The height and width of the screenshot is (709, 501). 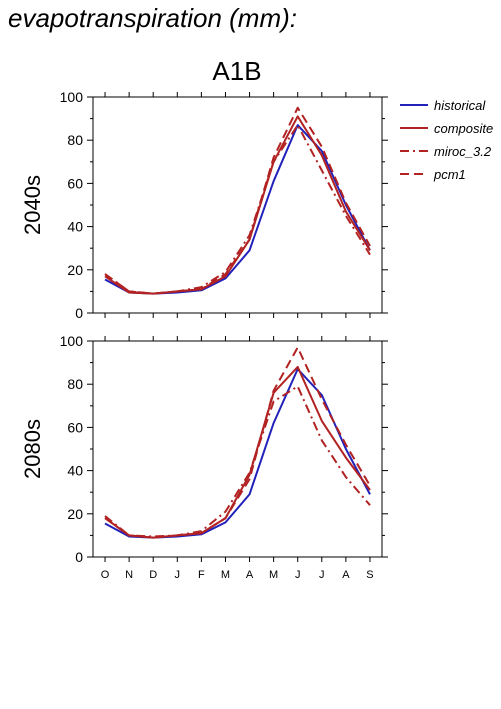 What do you see at coordinates (369, 575) in the screenshot?
I see `x-tick-label: S` at bounding box center [369, 575].